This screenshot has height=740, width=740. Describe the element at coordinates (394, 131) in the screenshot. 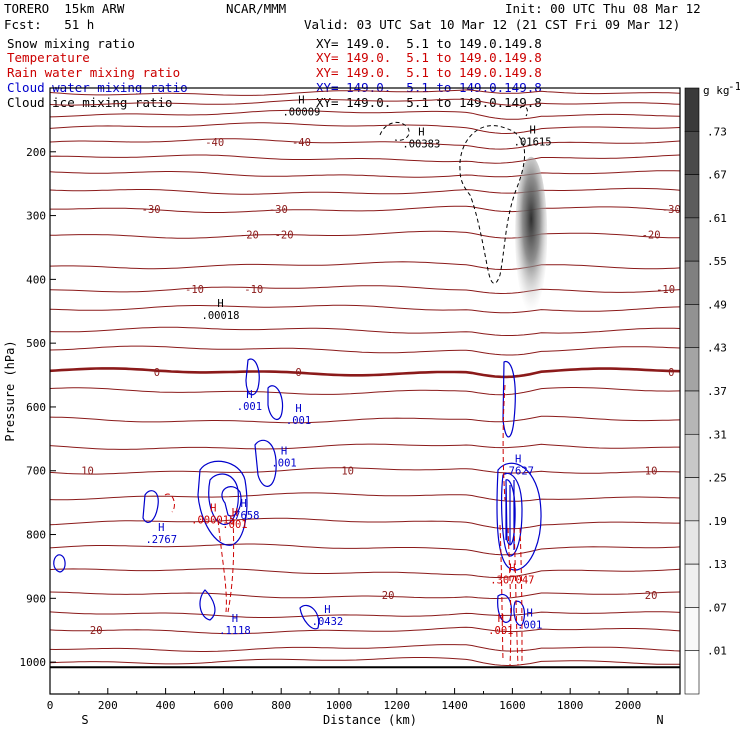

I see `cloud-ice-contour` at that location.